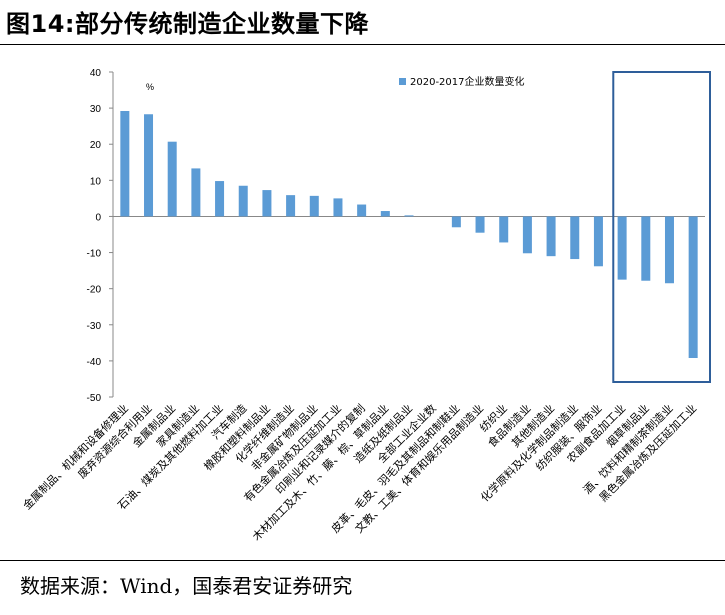 This screenshot has height=615, width=725. I want to click on y-tick-label: 0, so click(98, 217).